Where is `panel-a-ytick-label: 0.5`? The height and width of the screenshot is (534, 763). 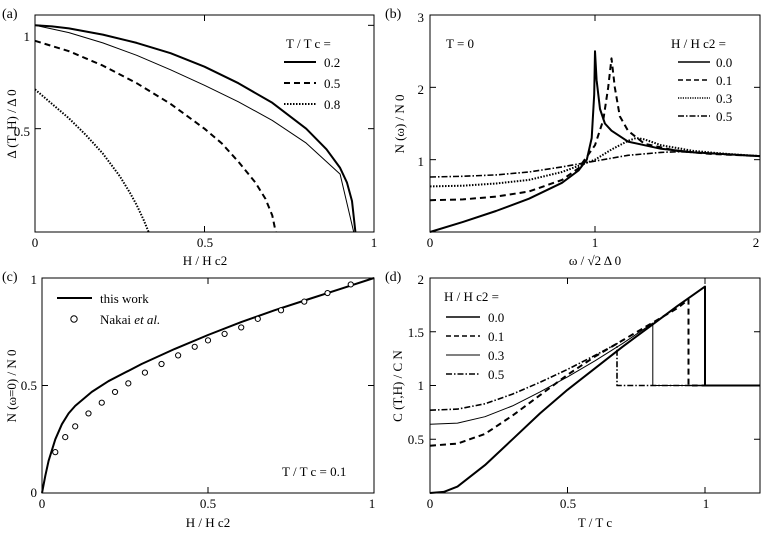 panel-a-ytick-label: 0.5 is located at coordinates (22, 131).